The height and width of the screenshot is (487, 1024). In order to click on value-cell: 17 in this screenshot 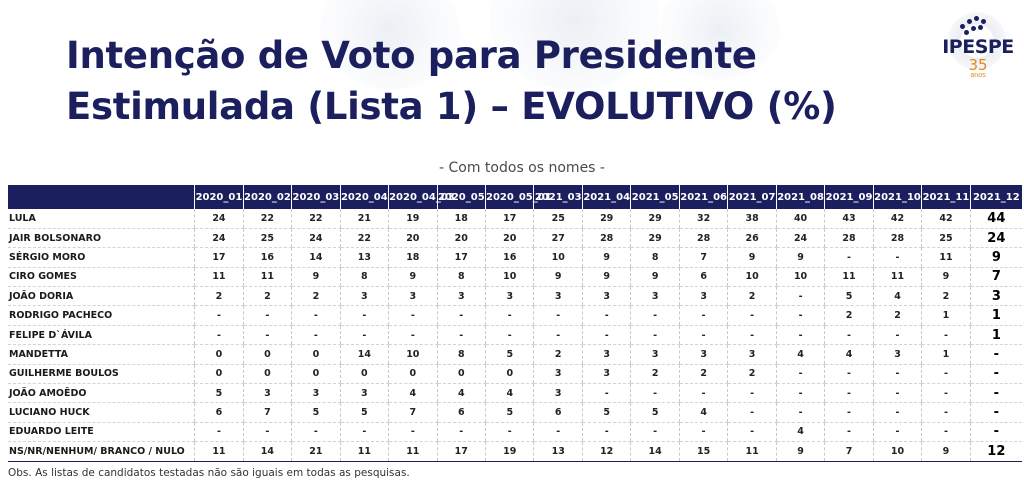, I will do `click(461, 451)`.